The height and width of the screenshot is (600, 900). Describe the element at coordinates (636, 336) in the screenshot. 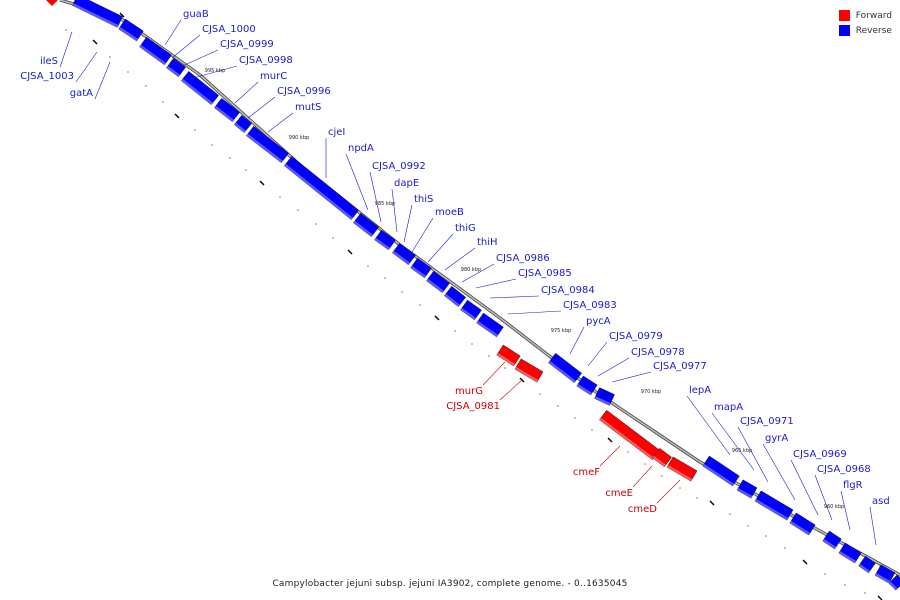

I see `reverse-gene-label: CJSA_0979` at that location.